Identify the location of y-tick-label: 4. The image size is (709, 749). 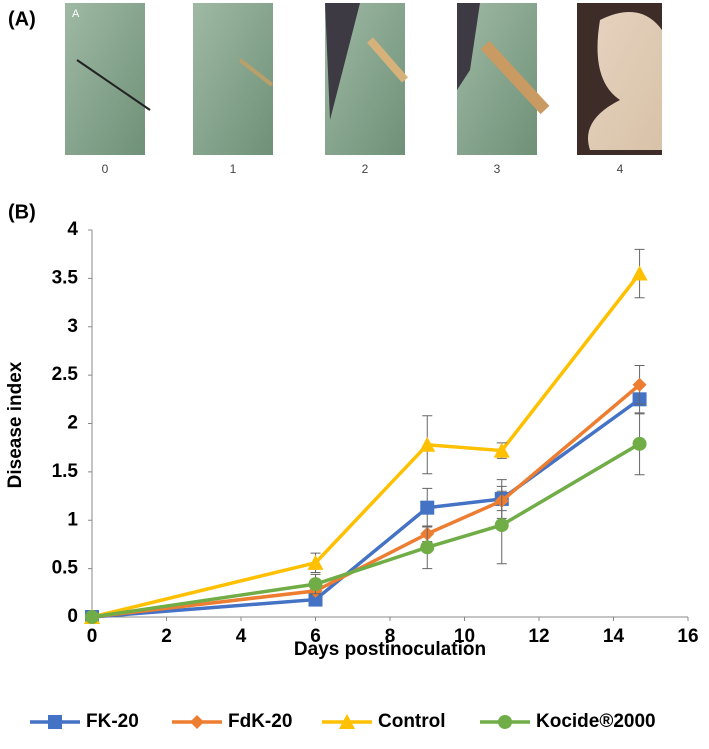
(72, 229).